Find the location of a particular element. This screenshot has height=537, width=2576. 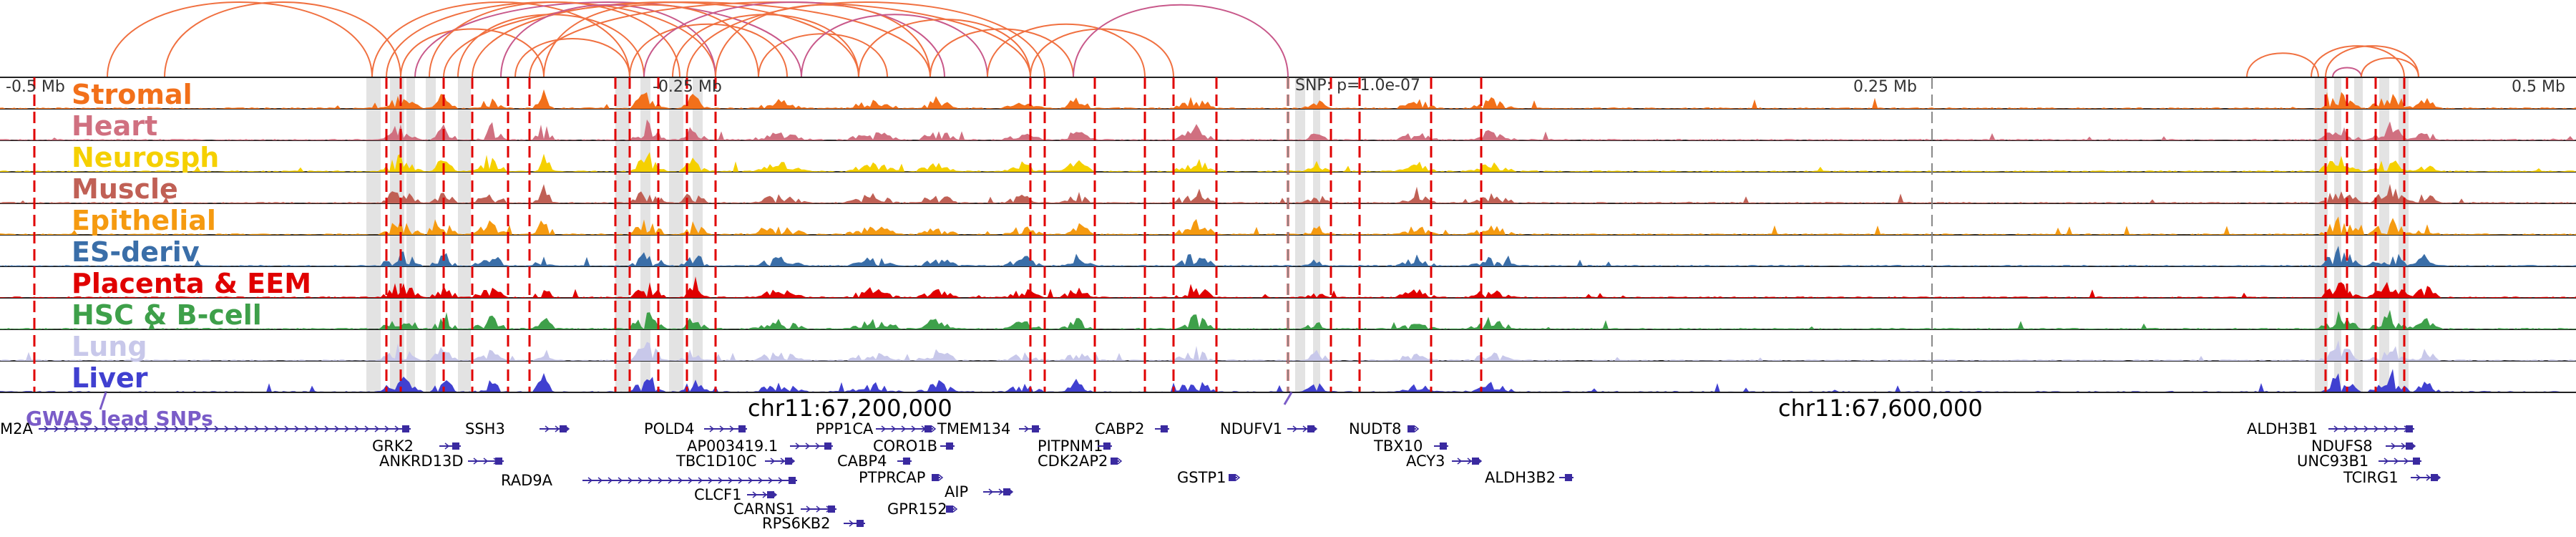

interaction-arcs is located at coordinates (1263, 39).